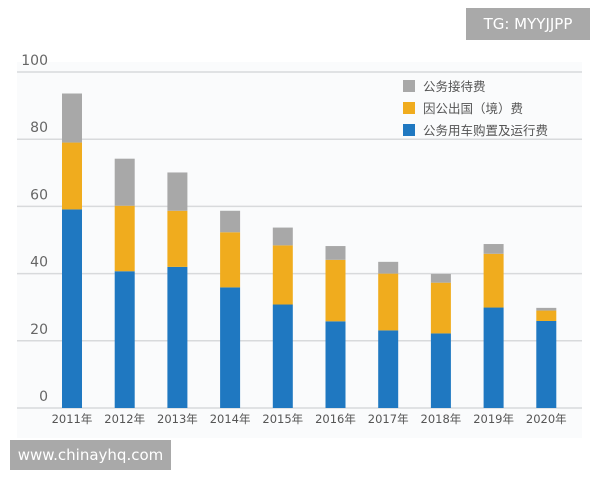 The width and height of the screenshot is (600, 480). I want to click on legend-item-reception: 公务接待费, so click(444, 85).